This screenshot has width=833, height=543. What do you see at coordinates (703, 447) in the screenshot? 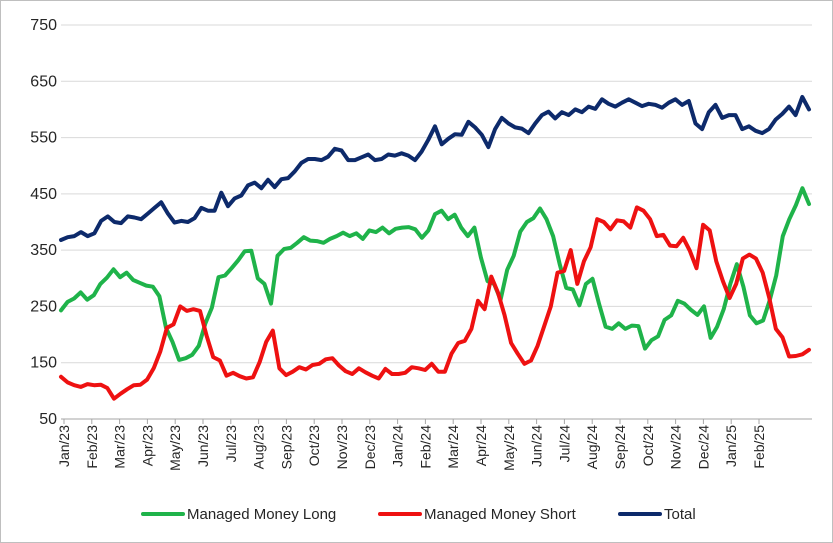
I see `x-tick-label: Dec/24` at bounding box center [703, 447].